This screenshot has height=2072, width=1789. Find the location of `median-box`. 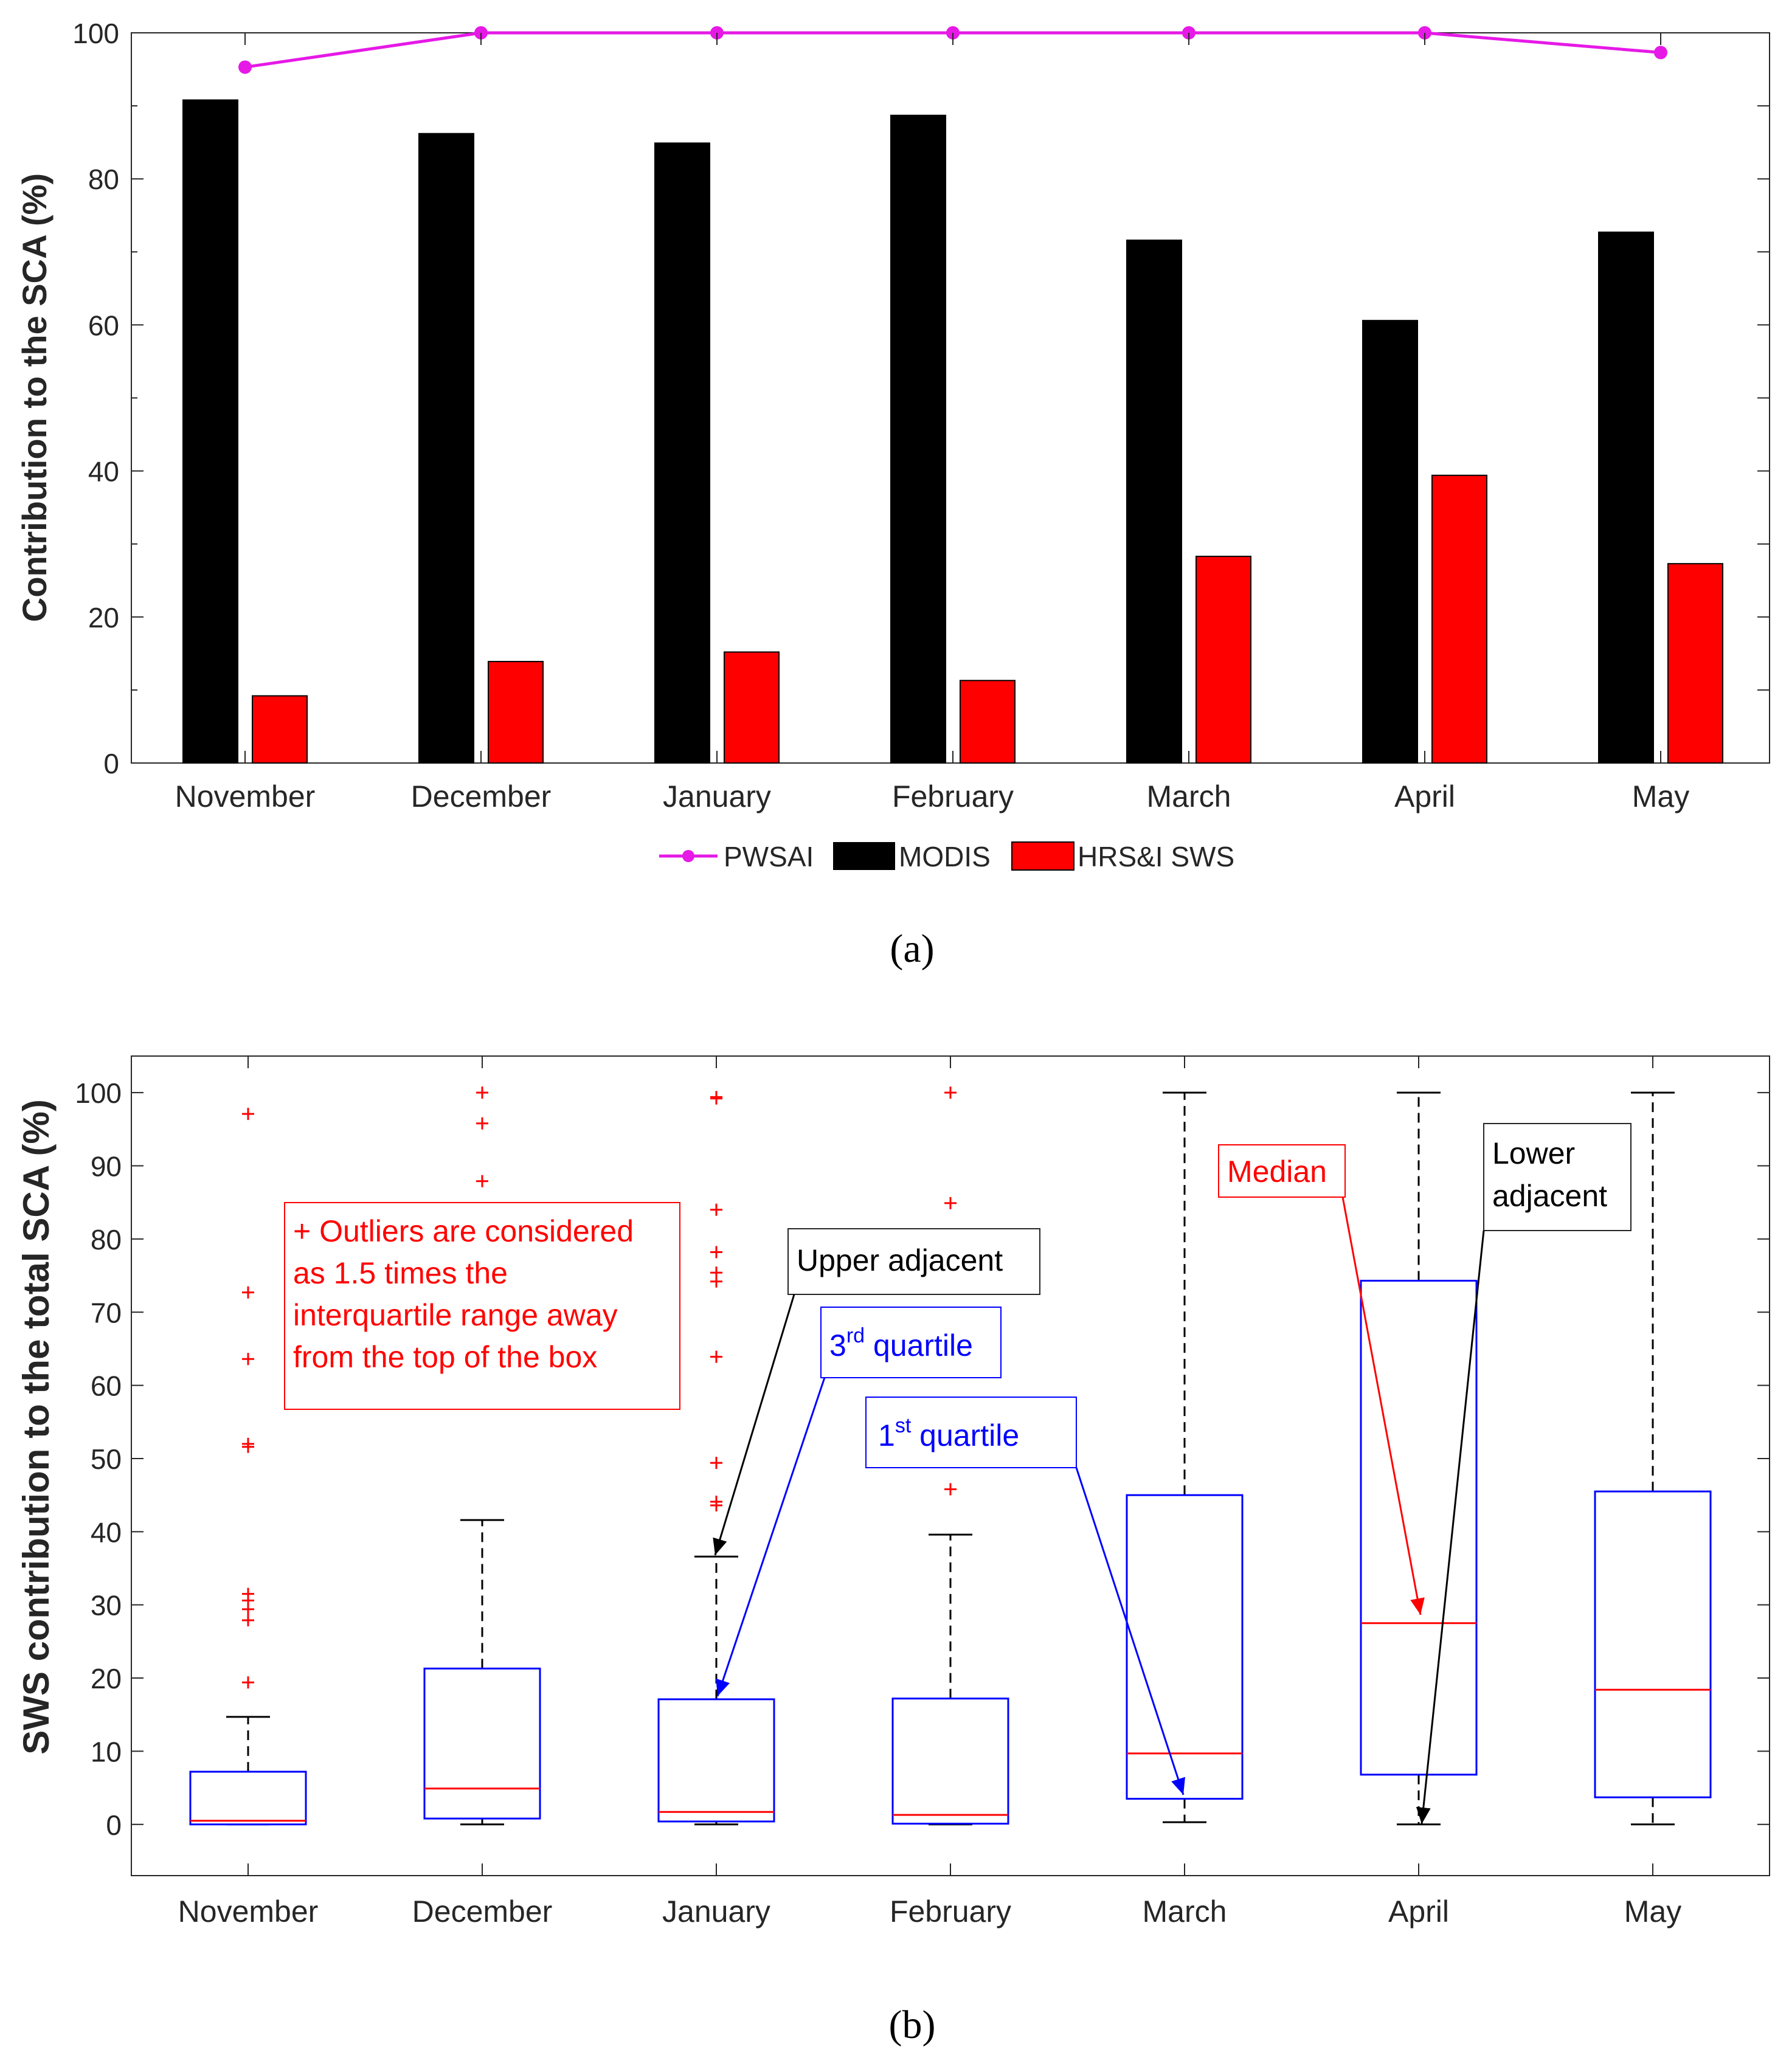

median-box is located at coordinates (1282, 1171).